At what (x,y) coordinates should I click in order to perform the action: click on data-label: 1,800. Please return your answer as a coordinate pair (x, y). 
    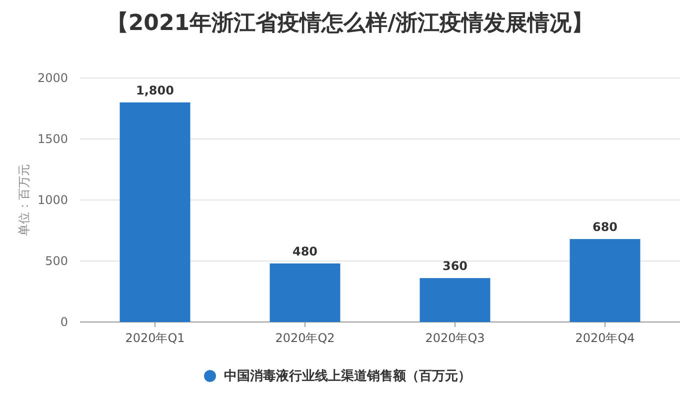
    Looking at the image, I should click on (155, 90).